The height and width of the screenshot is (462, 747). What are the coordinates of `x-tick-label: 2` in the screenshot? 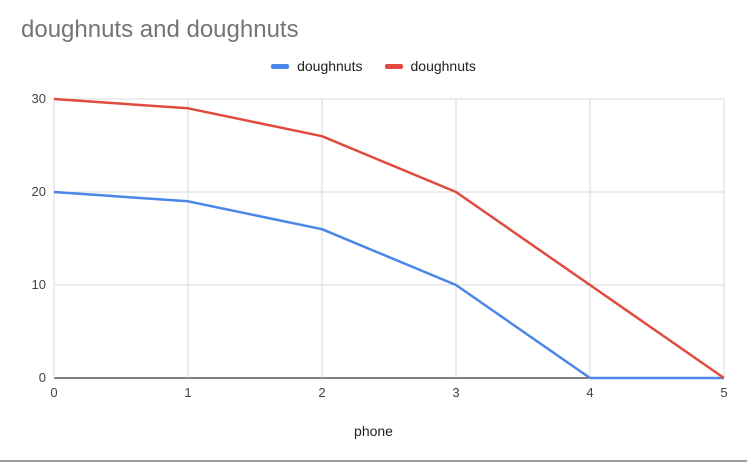 It's located at (321, 392).